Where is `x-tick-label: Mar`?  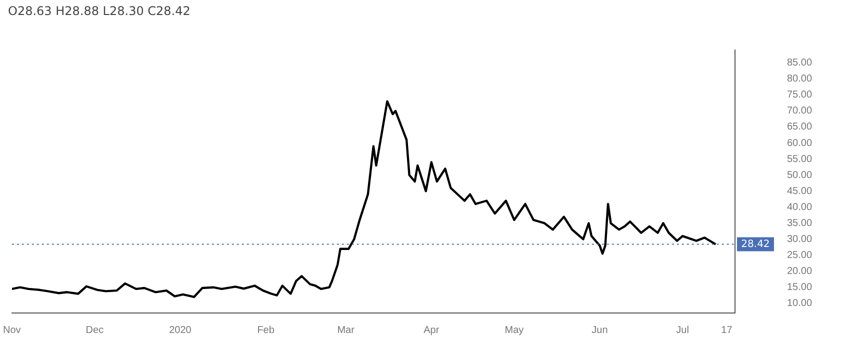 x-tick-label: Mar is located at coordinates (346, 330).